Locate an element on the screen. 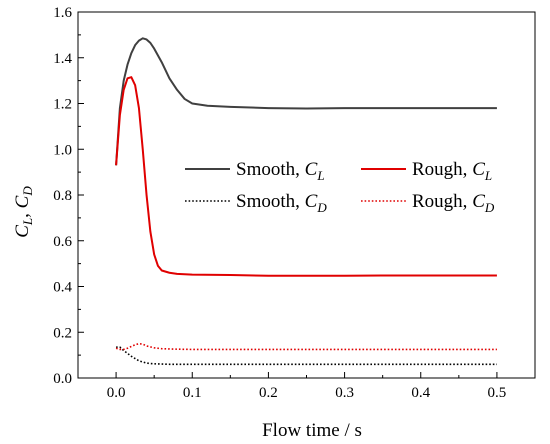  legend-label-rough-cl-sub: L is located at coordinates (488, 175).